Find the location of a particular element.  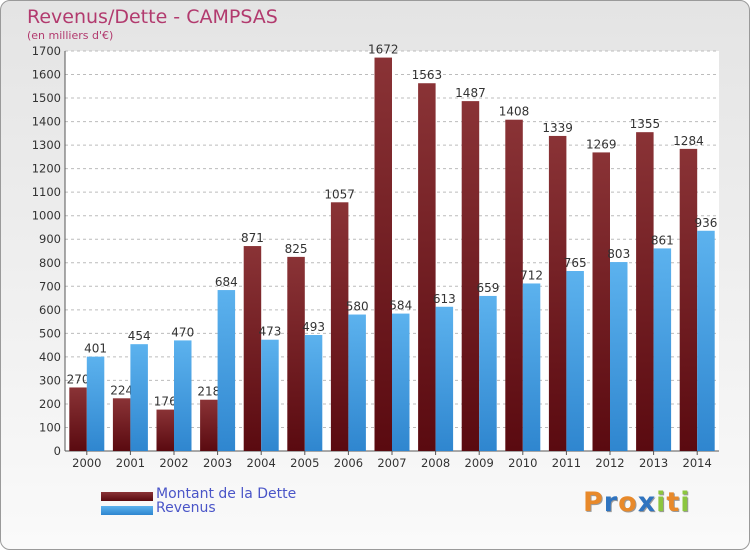

x-tick-label: 2008 is located at coordinates (435, 463).